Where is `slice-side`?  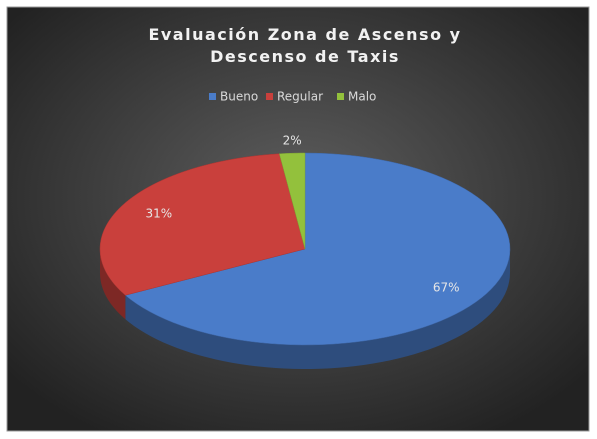 slice-side is located at coordinates (113, 284).